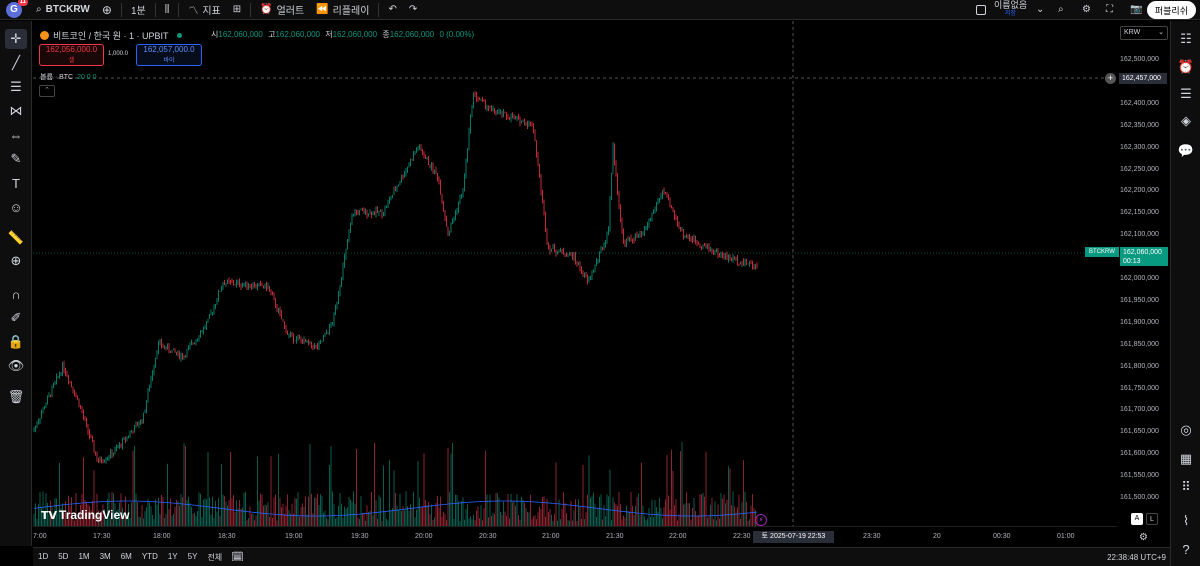 The image size is (1200, 566). I want to click on help-icon: ?, so click(1186, 549).